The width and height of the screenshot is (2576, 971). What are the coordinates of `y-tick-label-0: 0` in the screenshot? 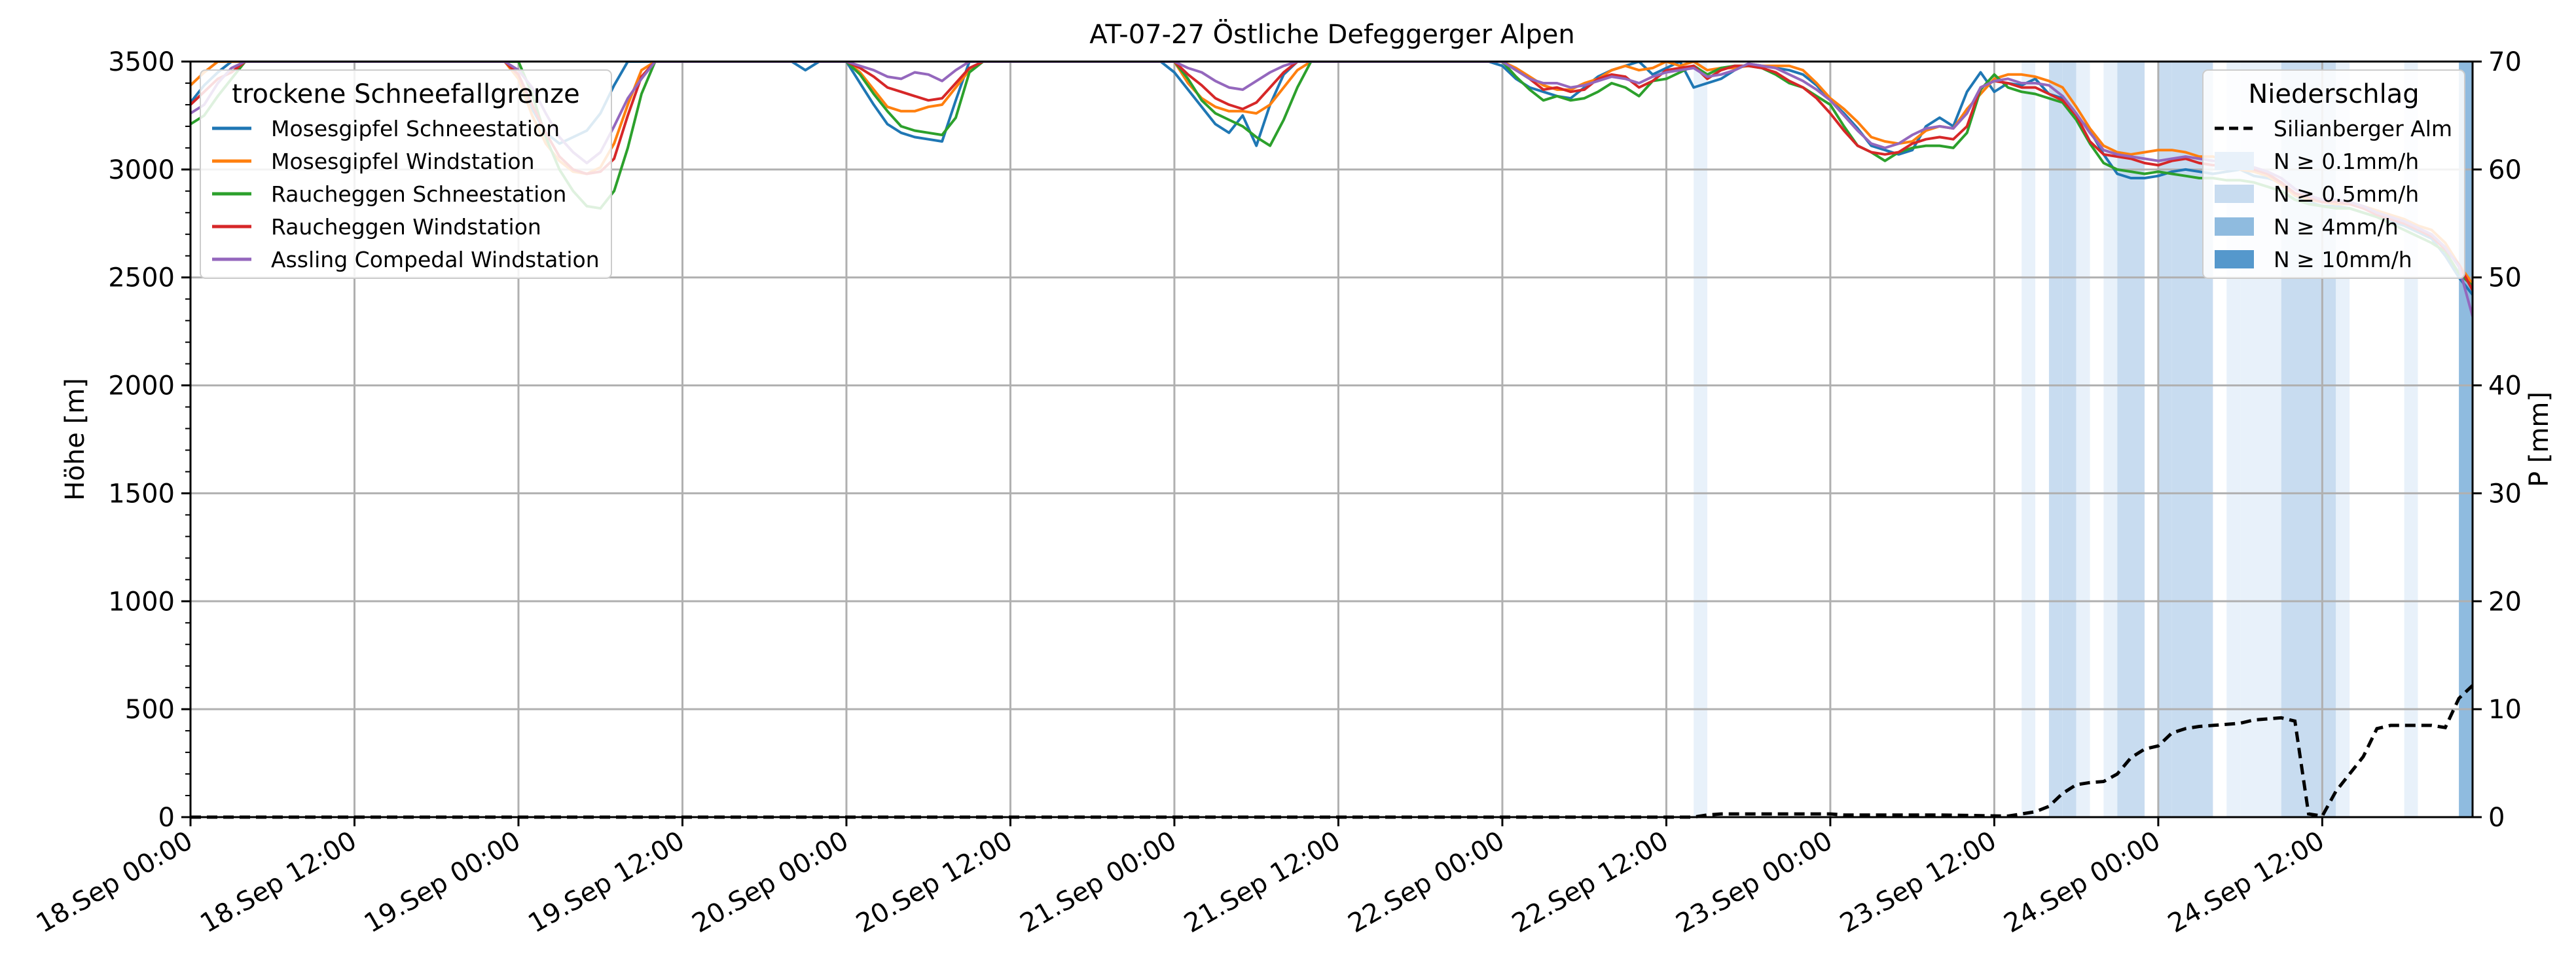 It's located at (166, 818).